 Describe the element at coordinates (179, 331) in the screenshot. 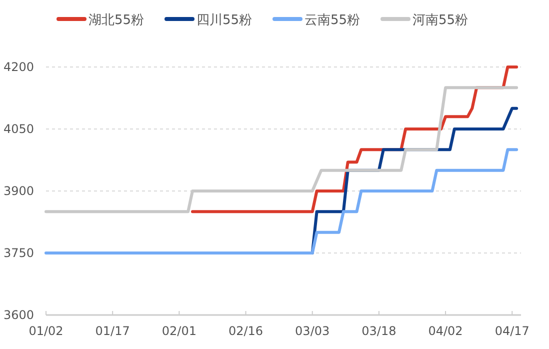

I see `x-tick-label: 02/01` at that location.